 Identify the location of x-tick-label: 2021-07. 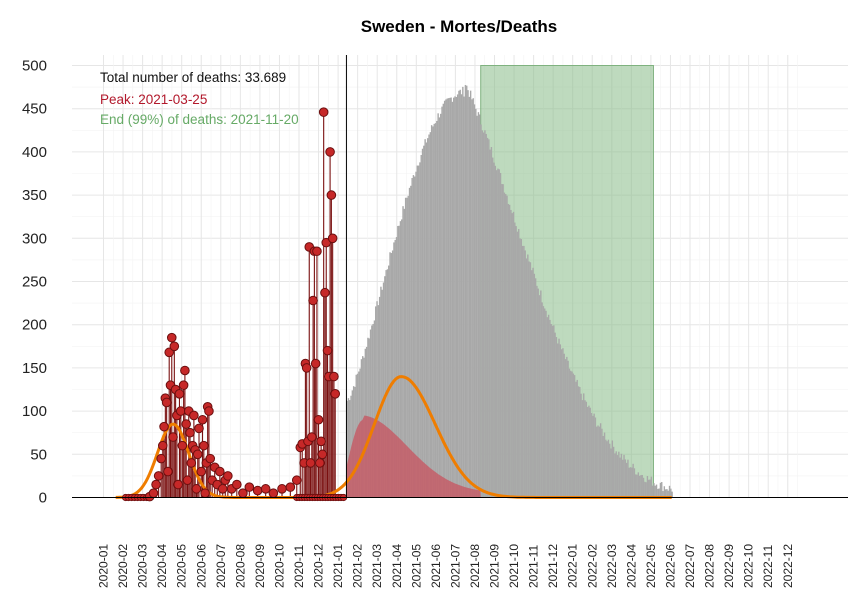
(455, 566).